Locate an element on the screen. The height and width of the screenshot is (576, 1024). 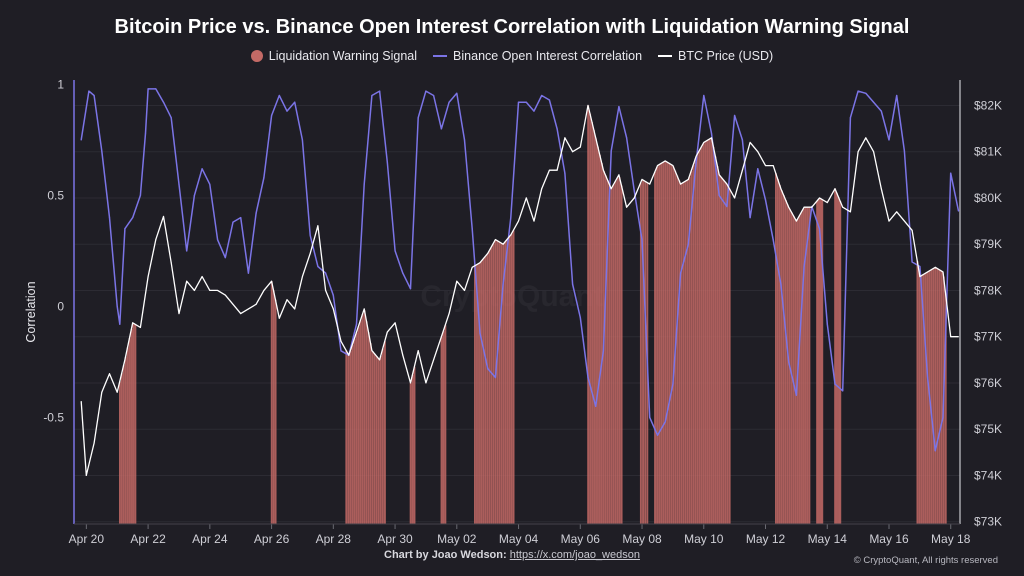
left-tick-label: -0.5 is located at coordinates (53, 417).